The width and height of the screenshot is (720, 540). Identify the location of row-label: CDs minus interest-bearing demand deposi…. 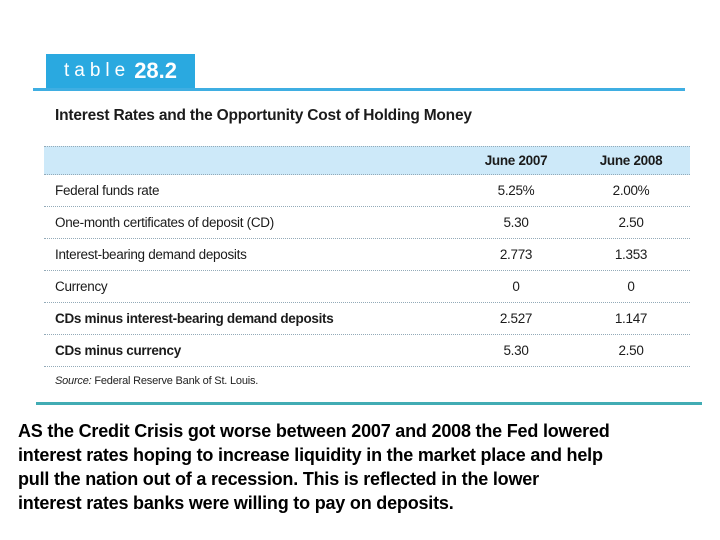
(194, 318).